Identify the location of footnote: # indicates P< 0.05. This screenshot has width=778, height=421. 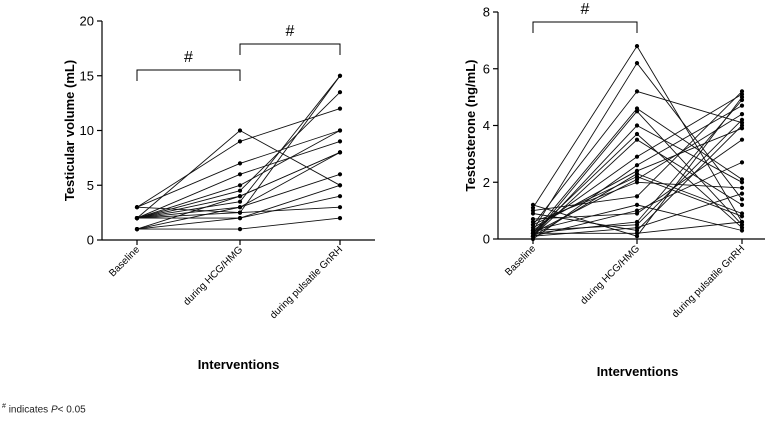
(44, 409).